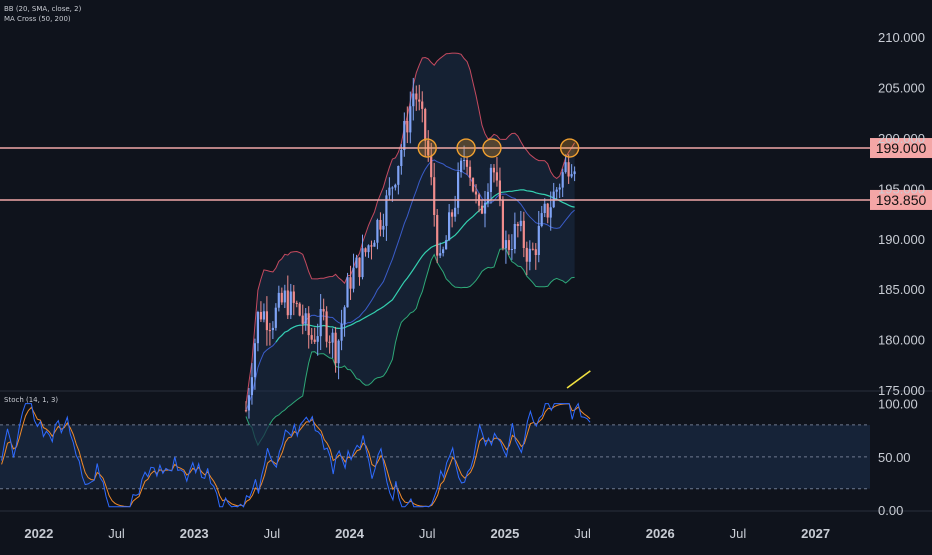 The image size is (932, 555). I want to click on time-axis-tick-label: 2024, so click(350, 533).